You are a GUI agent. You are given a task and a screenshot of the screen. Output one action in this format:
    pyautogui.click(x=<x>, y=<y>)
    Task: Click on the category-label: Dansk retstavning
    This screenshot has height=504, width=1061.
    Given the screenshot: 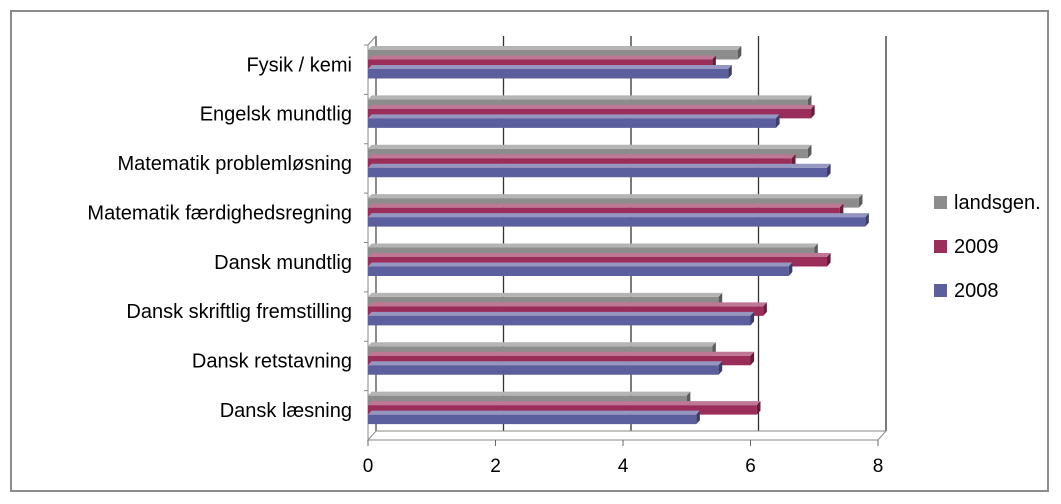 What is the action you would take?
    pyautogui.click(x=272, y=362)
    